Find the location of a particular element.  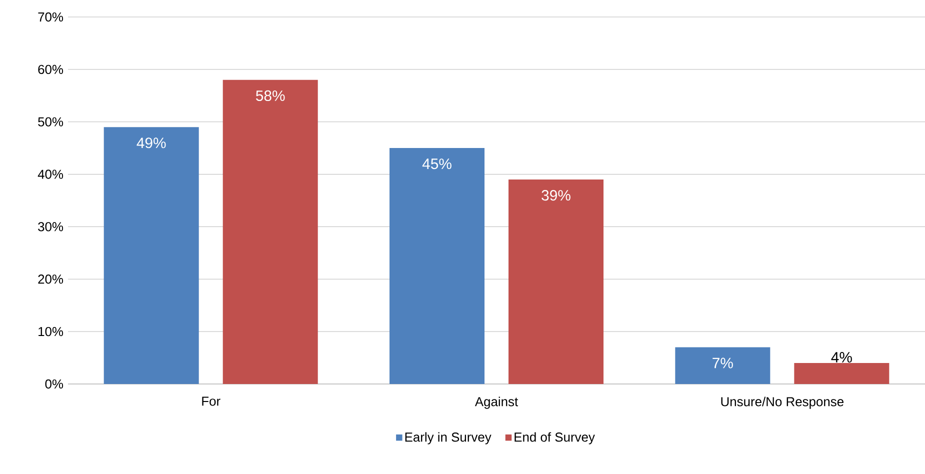

data-label: 7% is located at coordinates (722, 363).